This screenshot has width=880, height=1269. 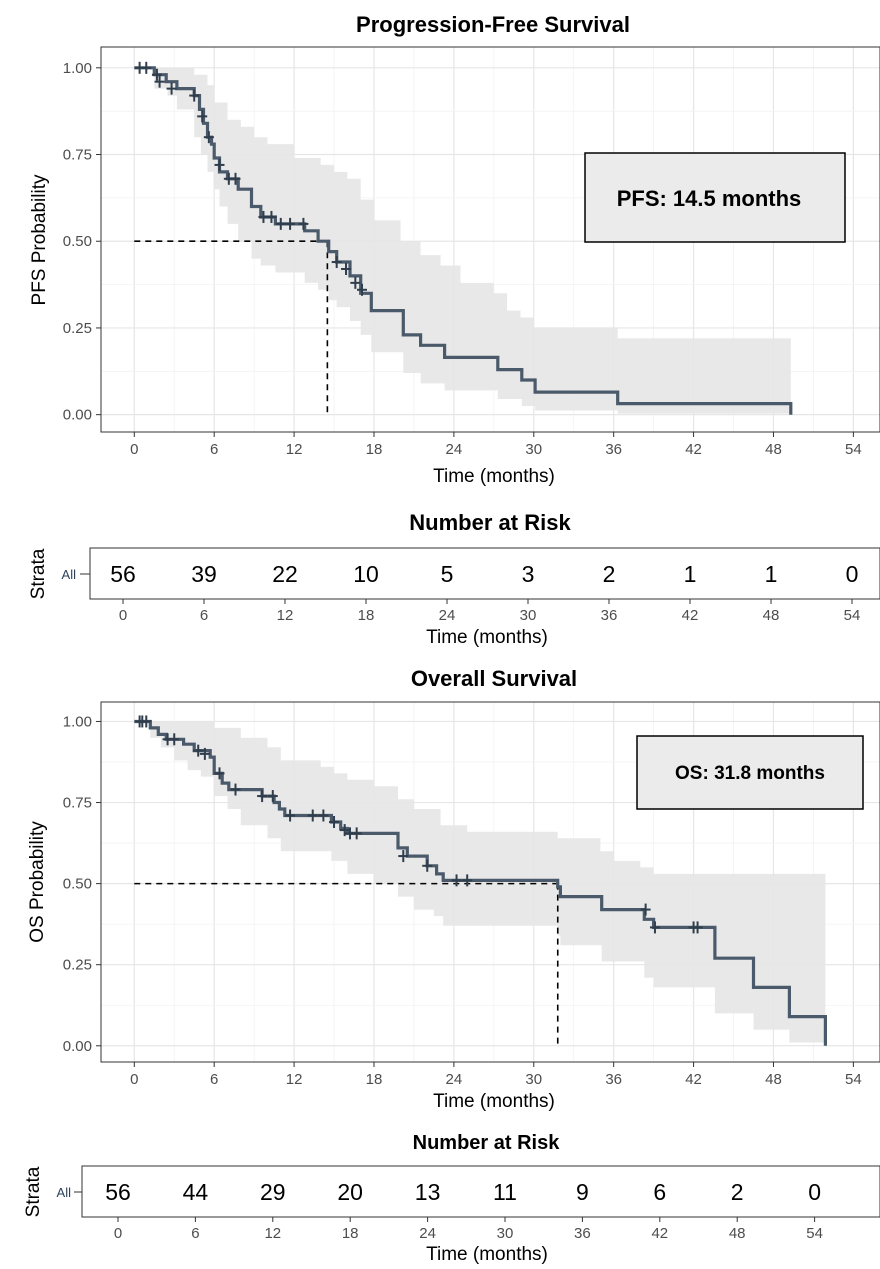 What do you see at coordinates (528, 615) in the screenshot?
I see `pfs-risk-xtick-label: 30` at bounding box center [528, 615].